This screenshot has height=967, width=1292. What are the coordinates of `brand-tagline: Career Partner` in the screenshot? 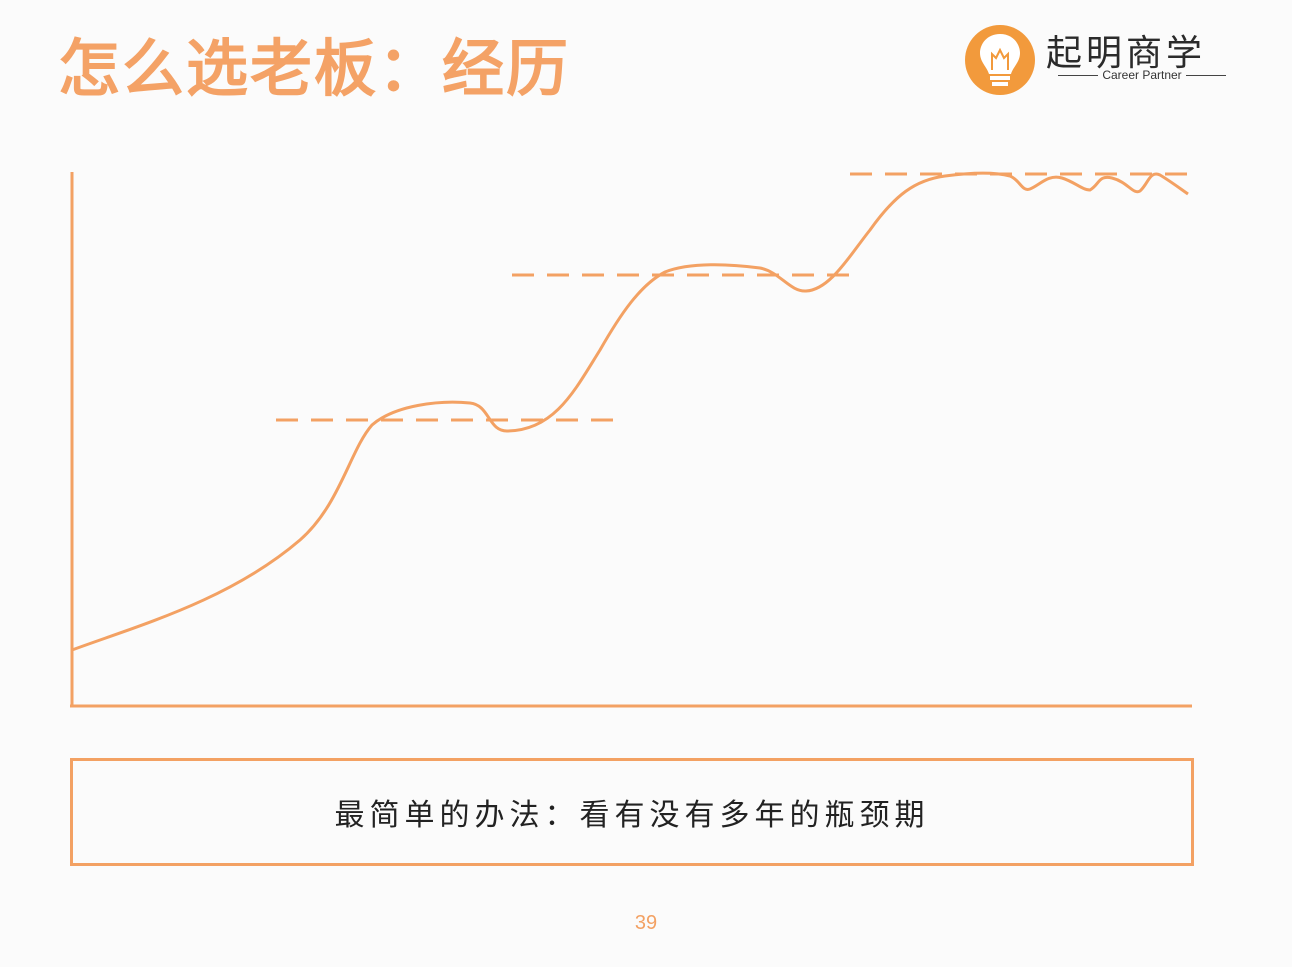 It's located at (1142, 75).